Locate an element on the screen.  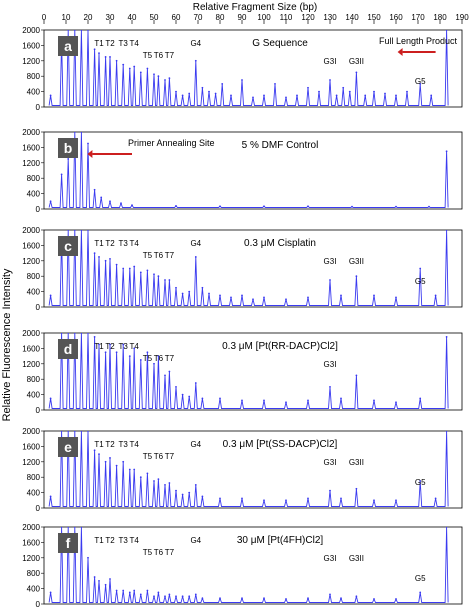
top-tick-label: 100 is located at coordinates (264, 17).